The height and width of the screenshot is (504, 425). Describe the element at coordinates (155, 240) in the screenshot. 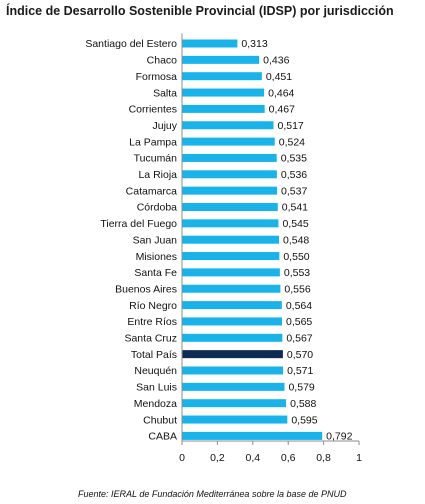

I see `category-label-san-juan: San Juan` at that location.